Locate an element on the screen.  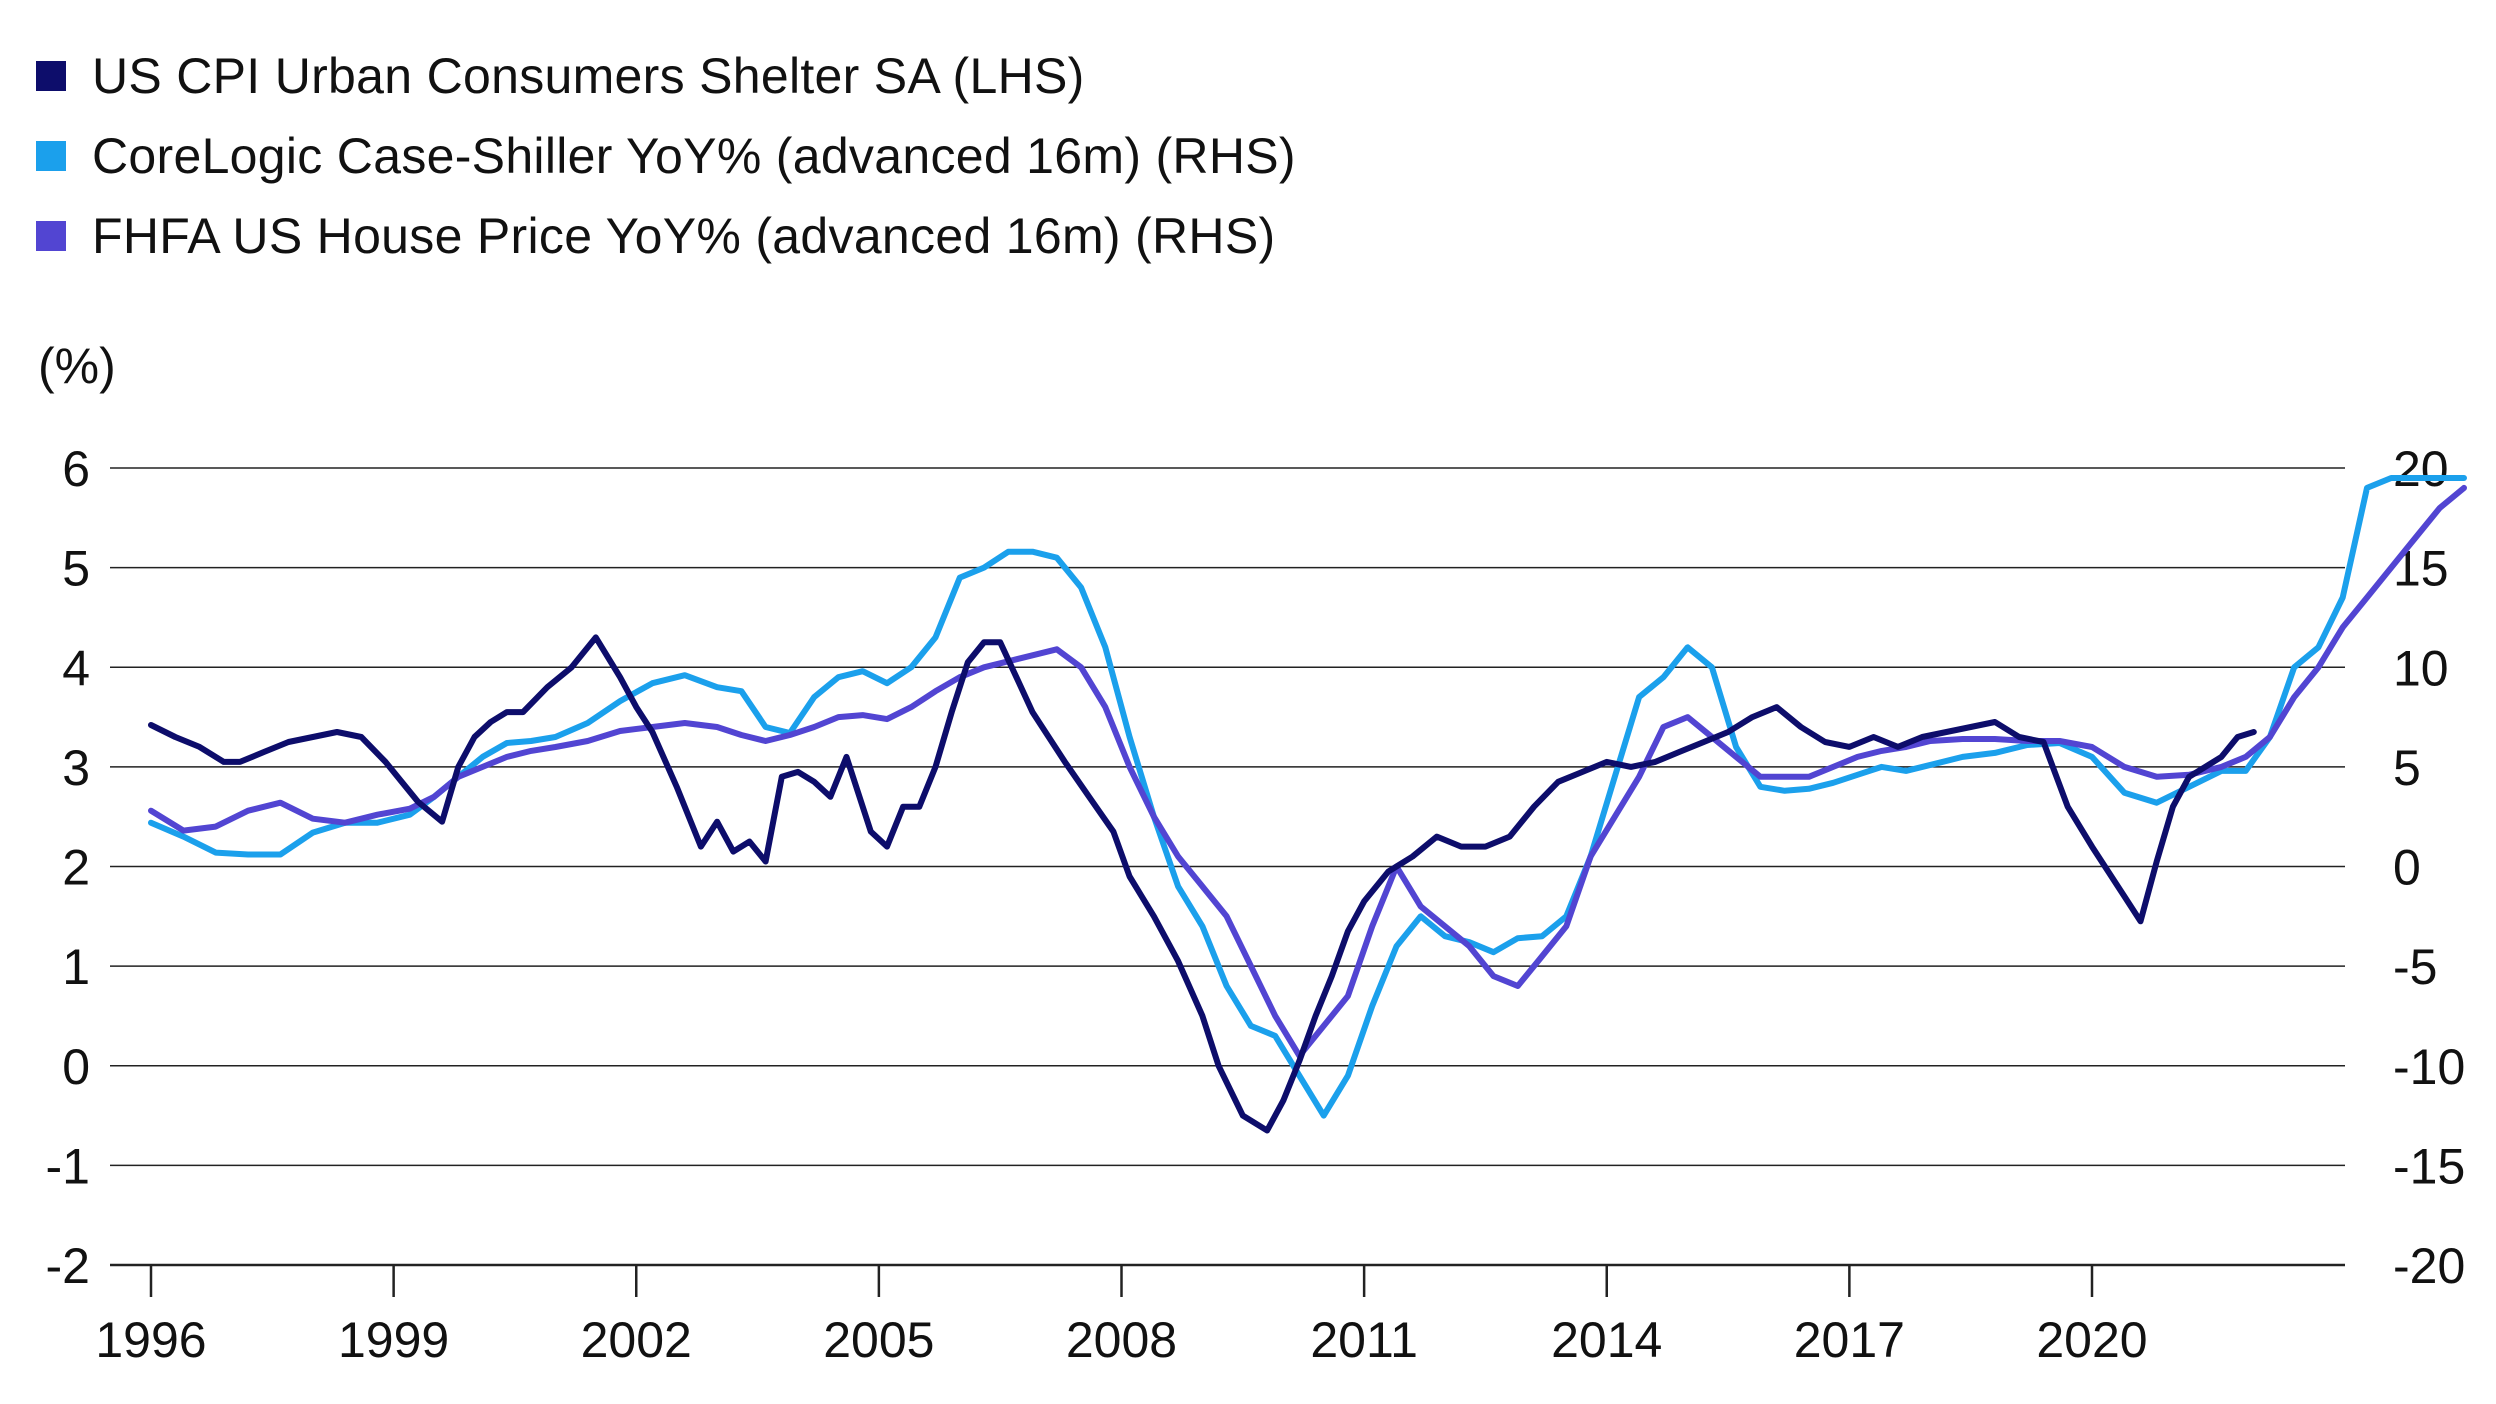
right-tick-label: -15 is located at coordinates (2429, 1166).